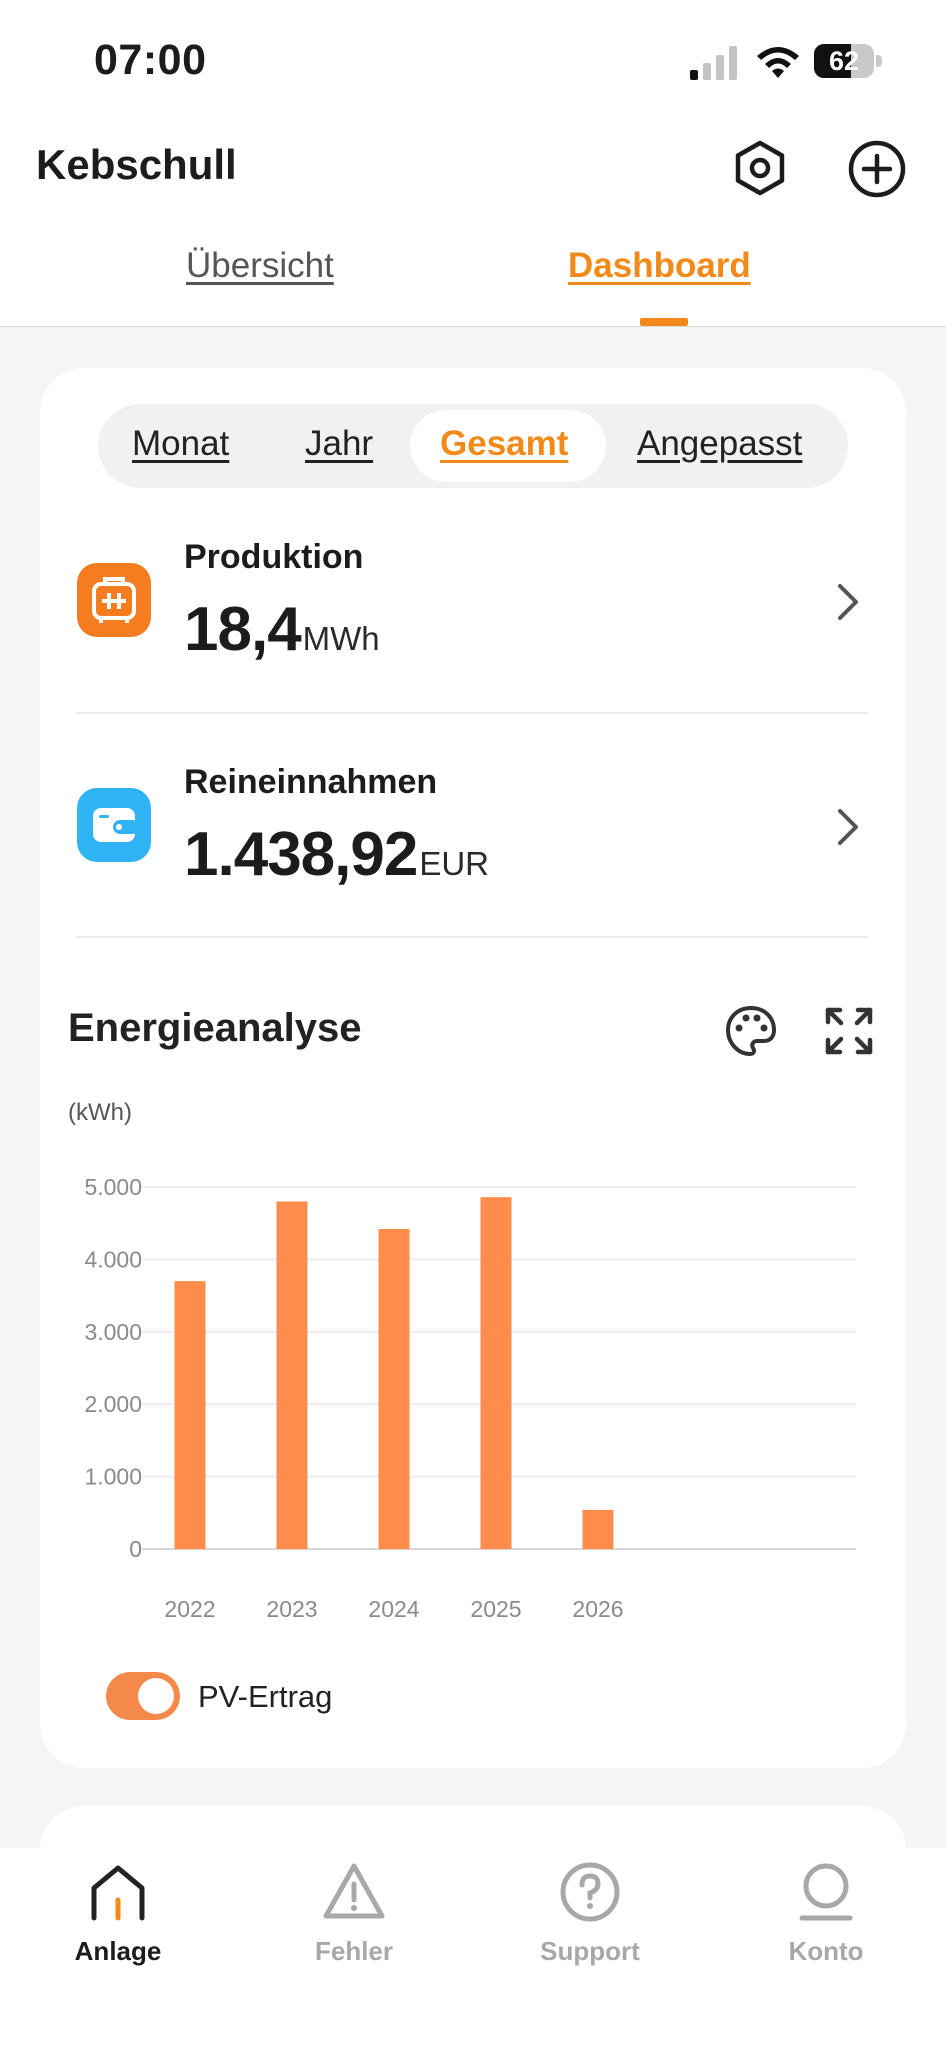 The width and height of the screenshot is (946, 2048). What do you see at coordinates (473, 1948) in the screenshot?
I see `bottom-navigation` at bounding box center [473, 1948].